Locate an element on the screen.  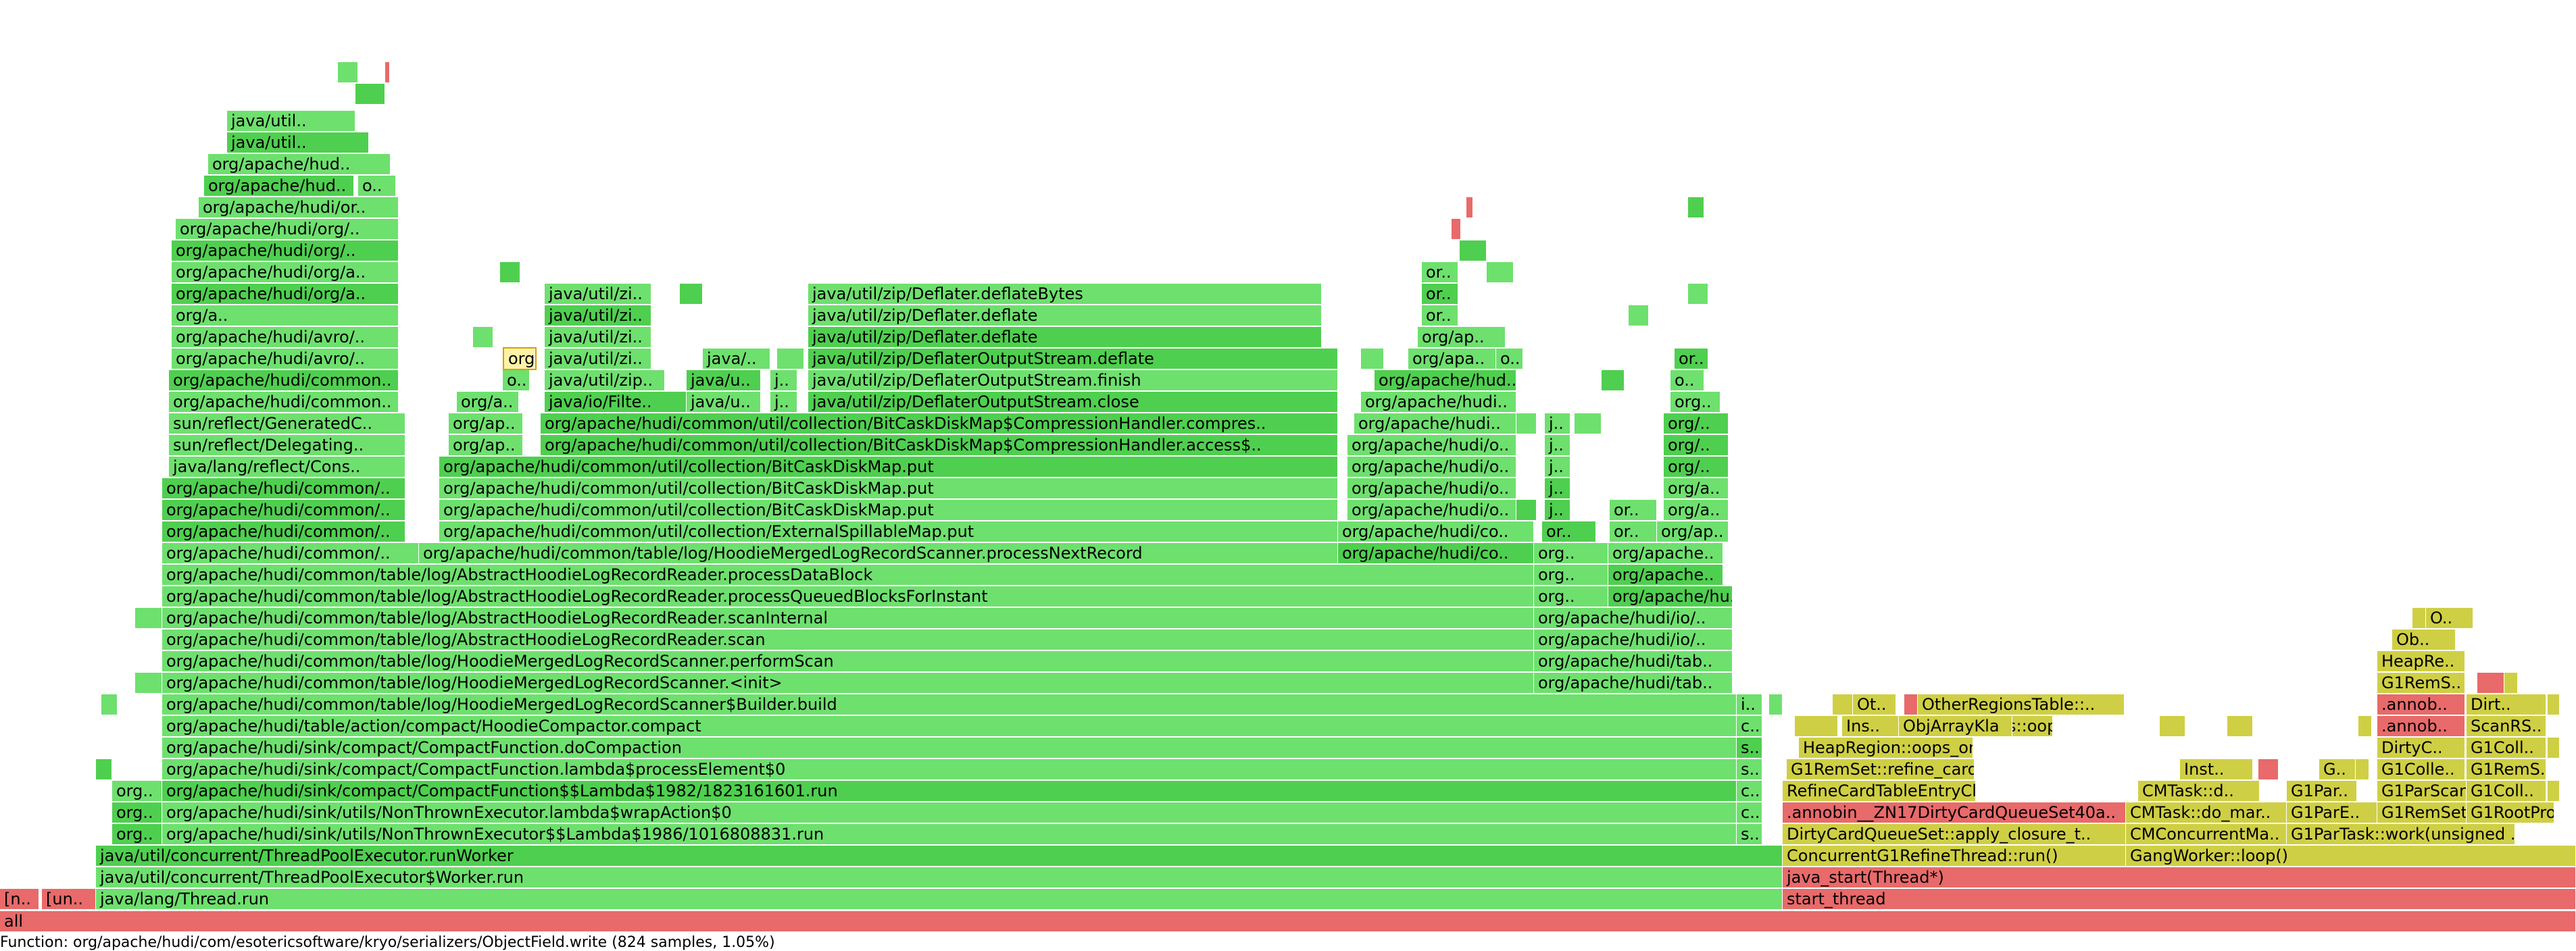
frame-annob: .annob.. is located at coordinates (2421, 726).